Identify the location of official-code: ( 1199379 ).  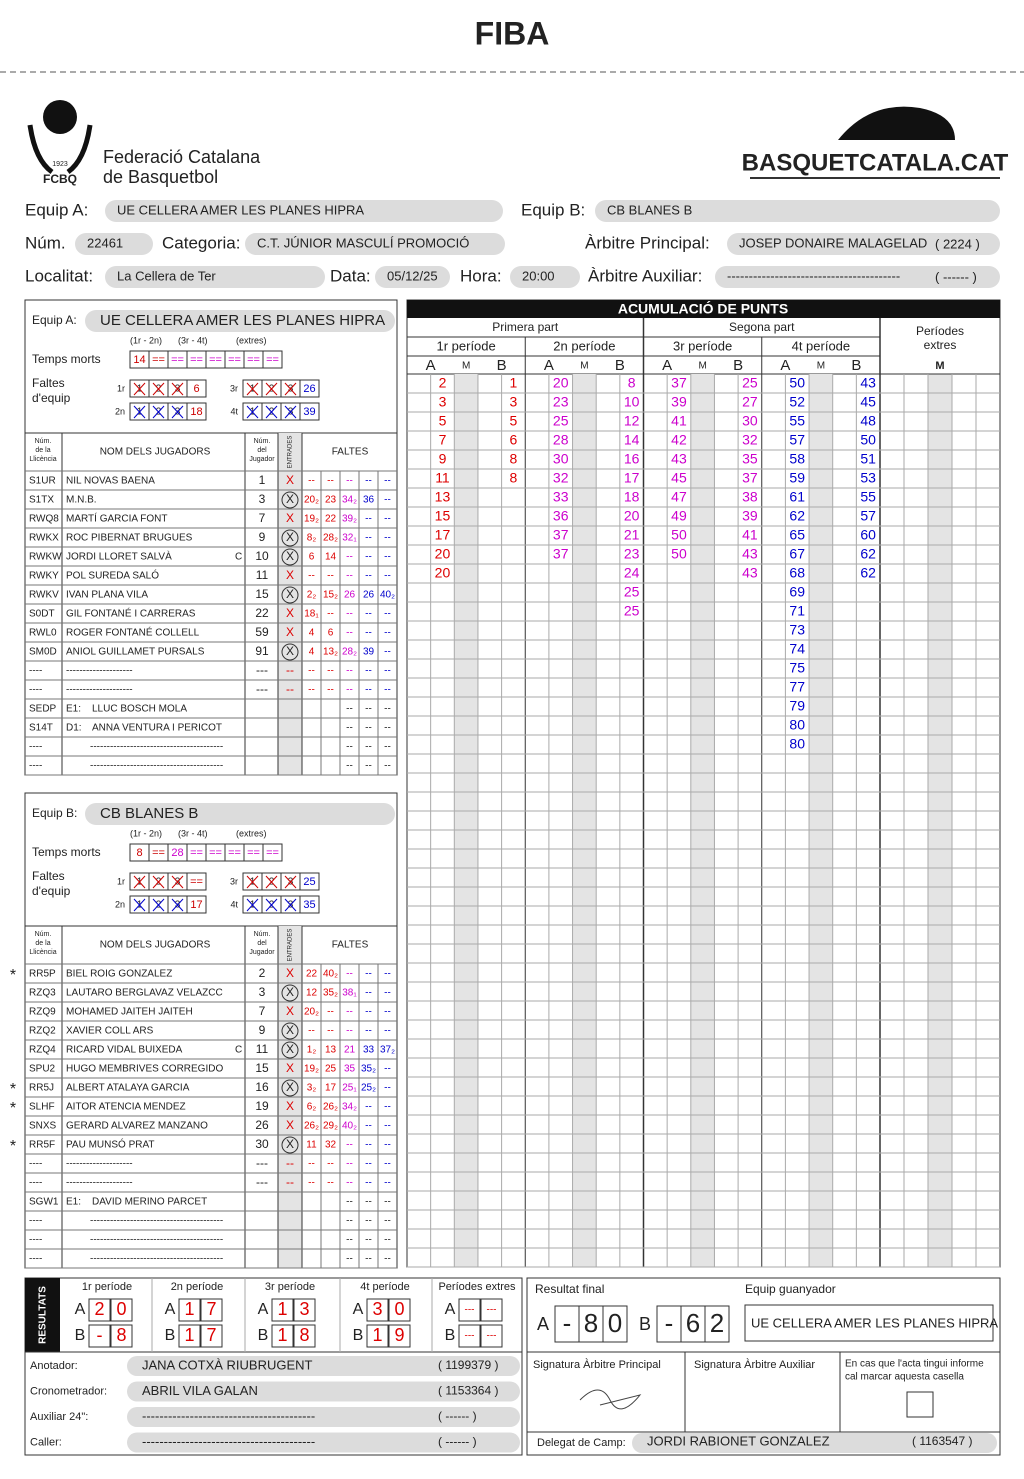
(468, 1365).